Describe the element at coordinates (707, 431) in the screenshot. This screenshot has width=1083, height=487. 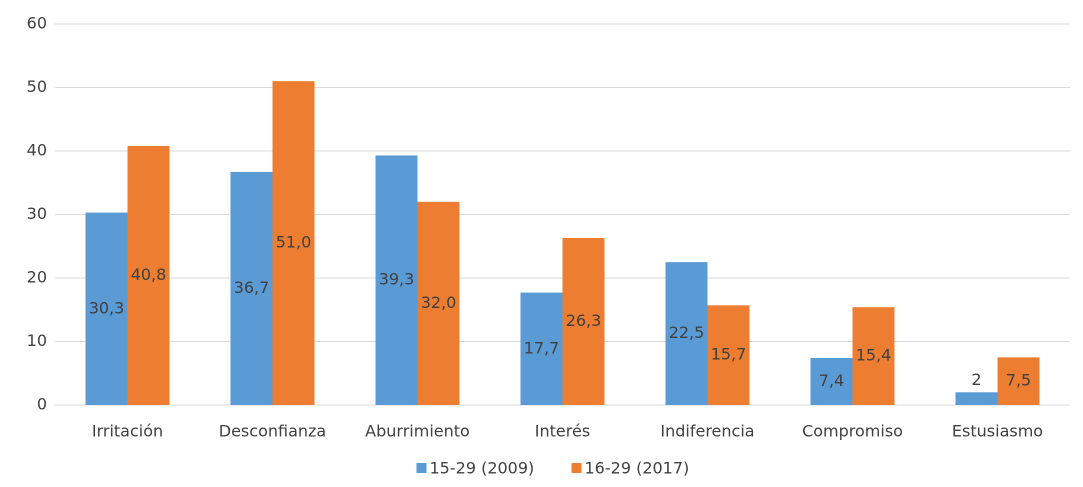
I see `x-tick-label: Indiferencia` at that location.